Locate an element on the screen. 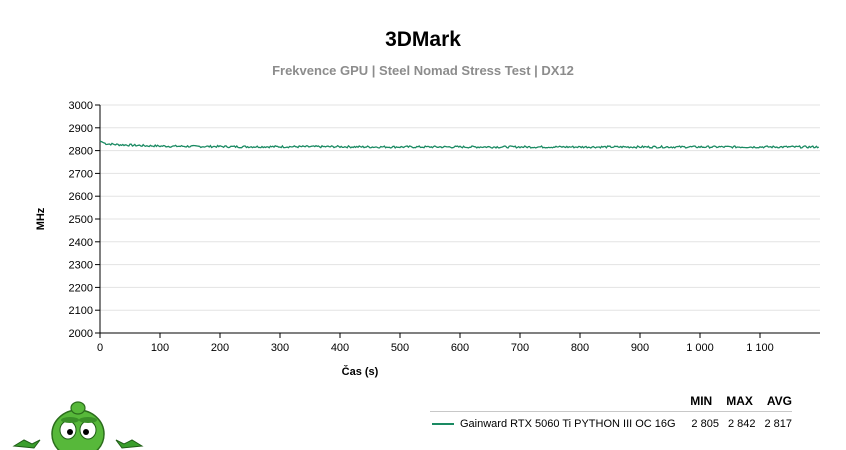 The image size is (846, 450). legend-swatch is located at coordinates (443, 424).